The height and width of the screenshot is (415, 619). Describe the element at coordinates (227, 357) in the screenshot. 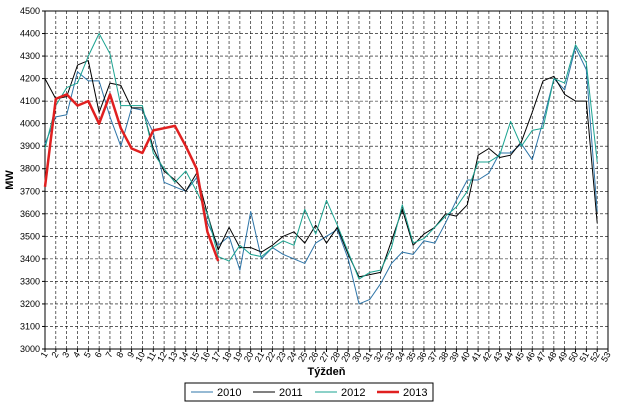

I see `x-tick-label: 18` at that location.